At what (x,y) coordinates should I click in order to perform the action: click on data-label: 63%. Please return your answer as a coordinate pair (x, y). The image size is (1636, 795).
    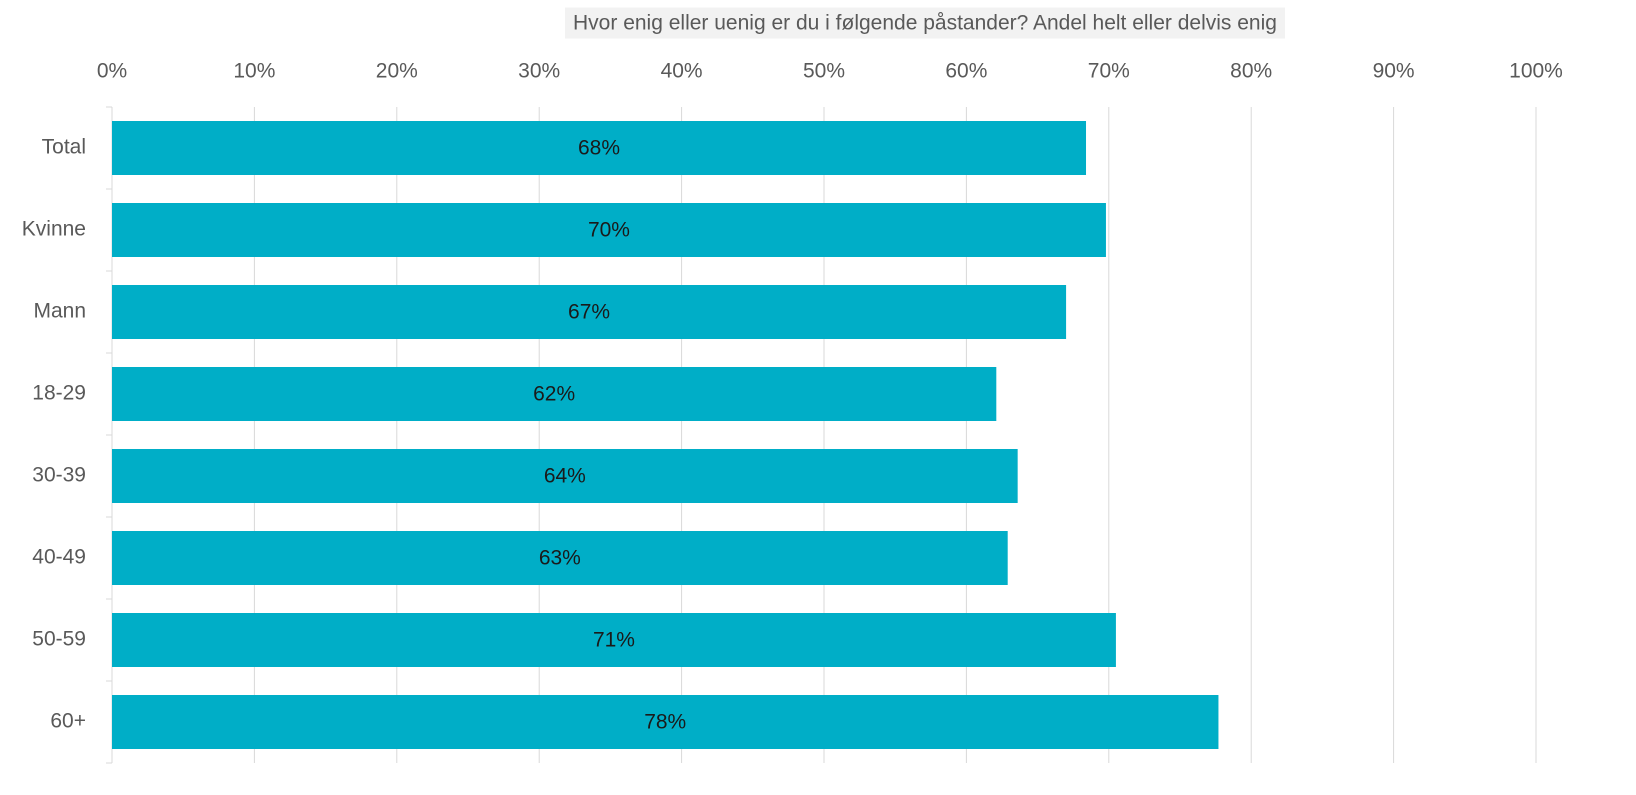
    Looking at the image, I should click on (560, 558).